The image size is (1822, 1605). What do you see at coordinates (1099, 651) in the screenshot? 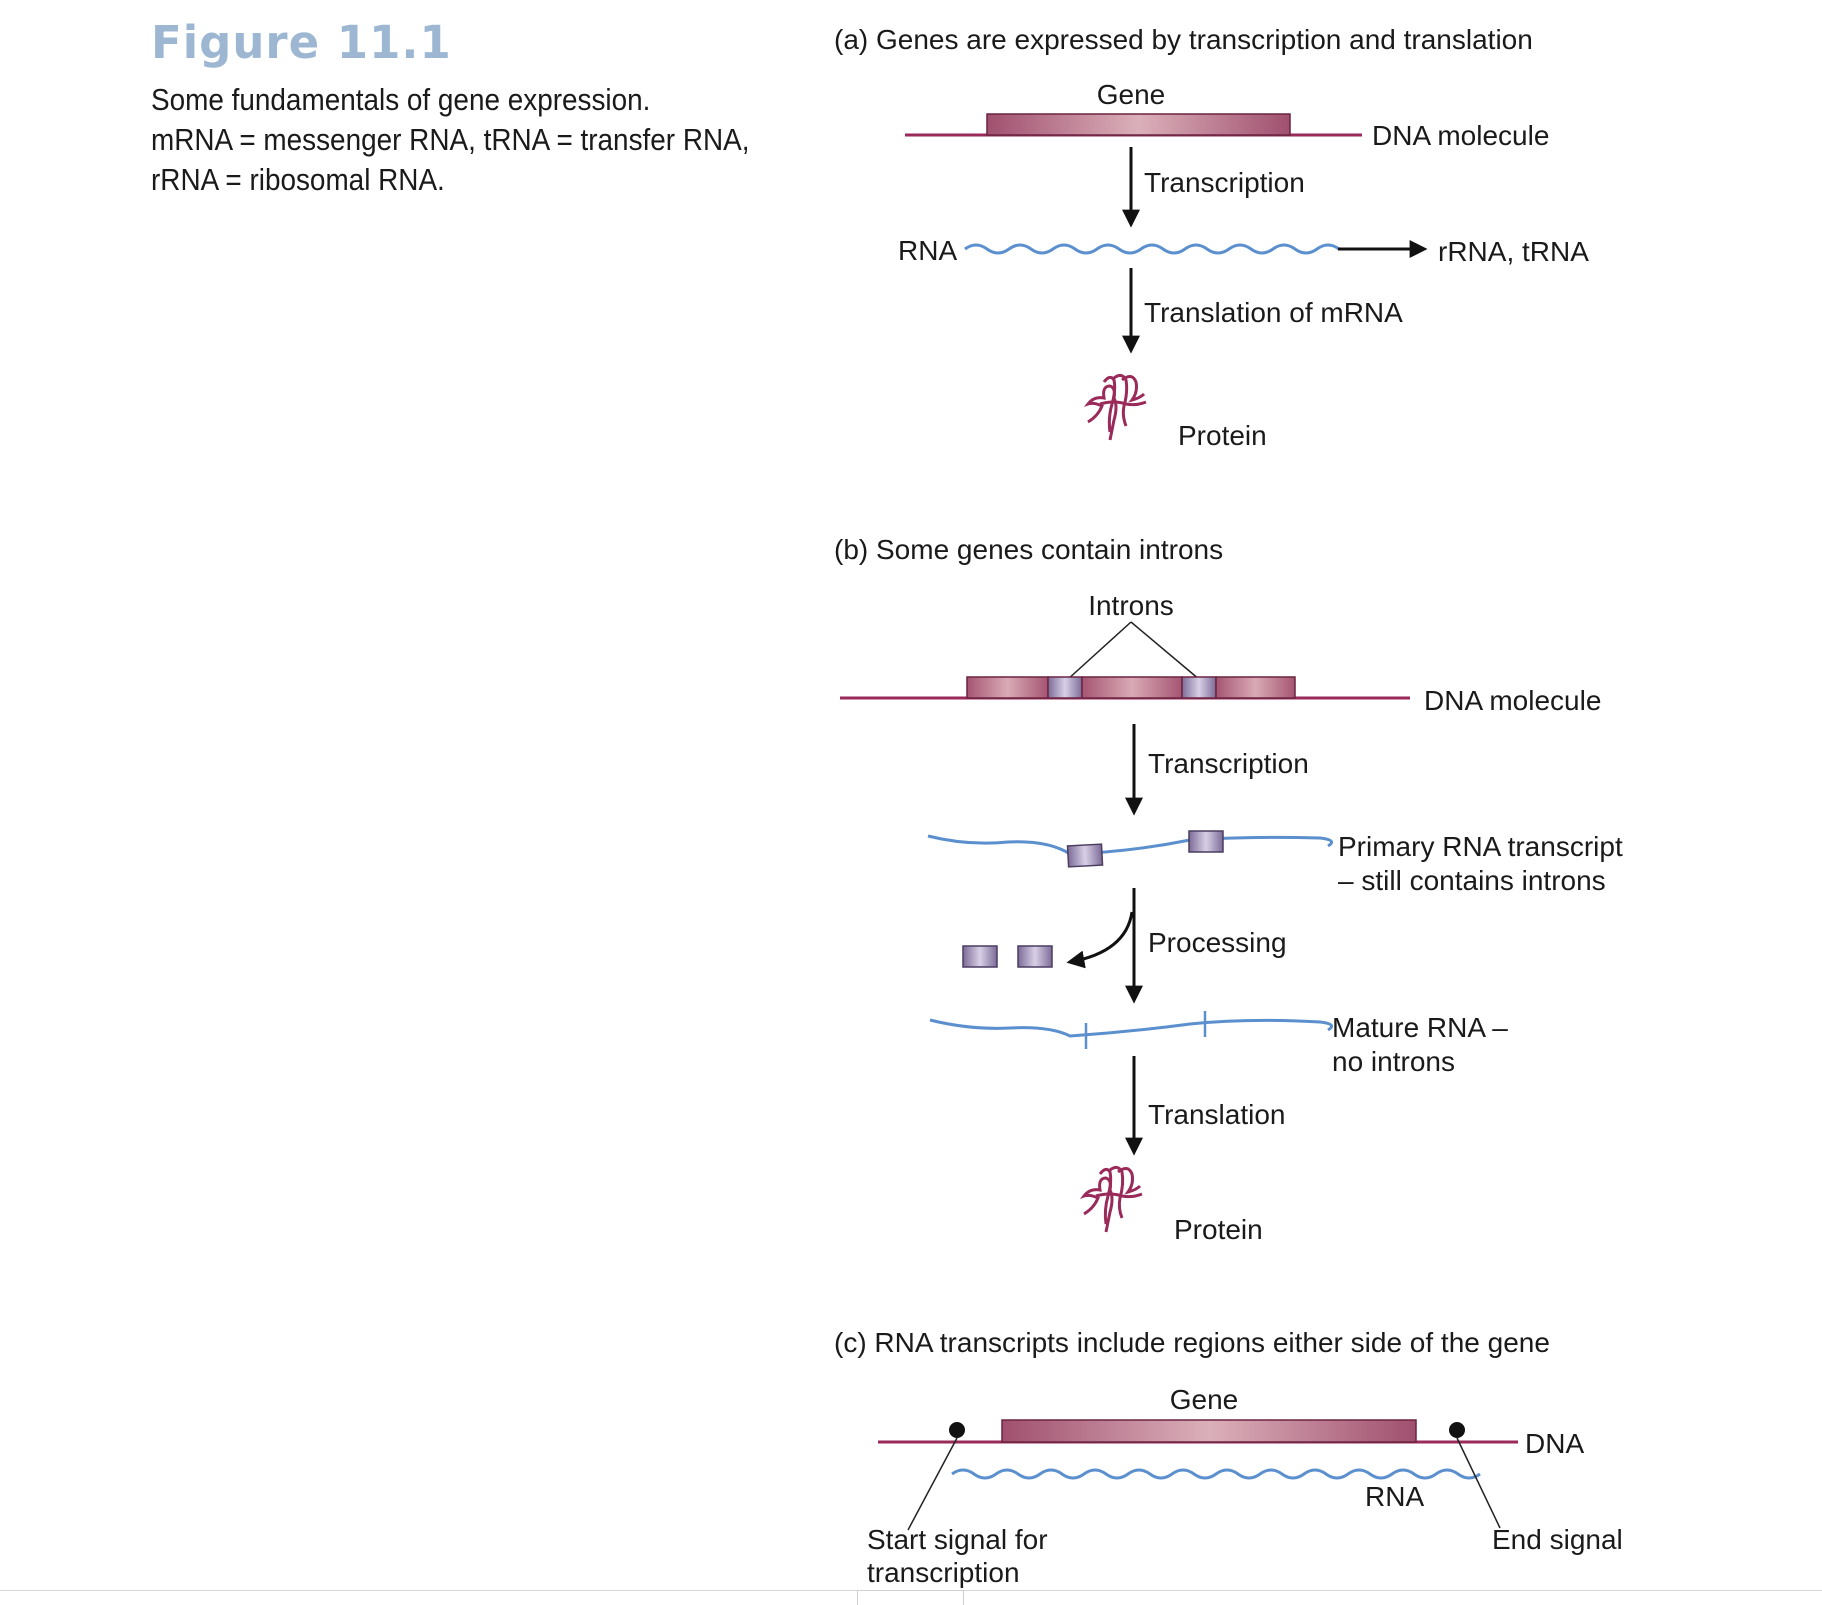
I see `intron-pointer-left` at bounding box center [1099, 651].